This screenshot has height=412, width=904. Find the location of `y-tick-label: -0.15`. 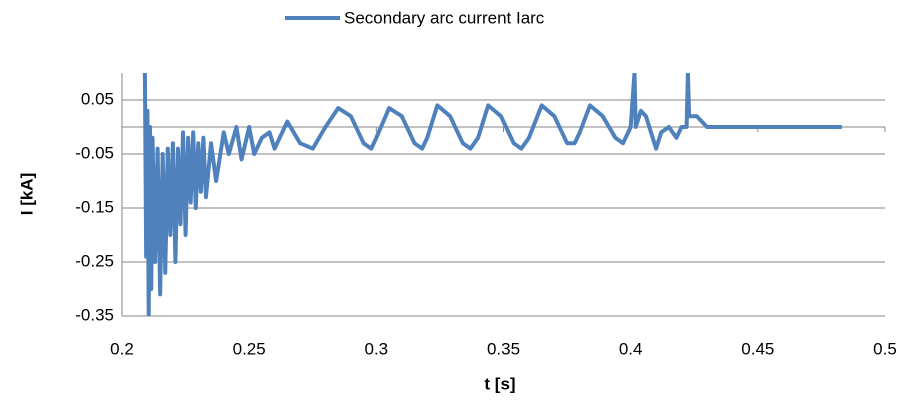

y-tick-label: -0.15 is located at coordinates (94, 206).